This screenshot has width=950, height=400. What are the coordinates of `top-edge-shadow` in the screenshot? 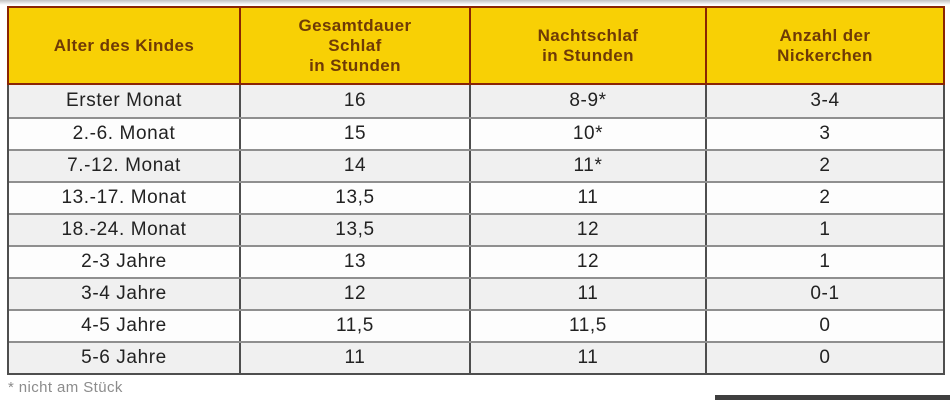 It's located at (475, 2).